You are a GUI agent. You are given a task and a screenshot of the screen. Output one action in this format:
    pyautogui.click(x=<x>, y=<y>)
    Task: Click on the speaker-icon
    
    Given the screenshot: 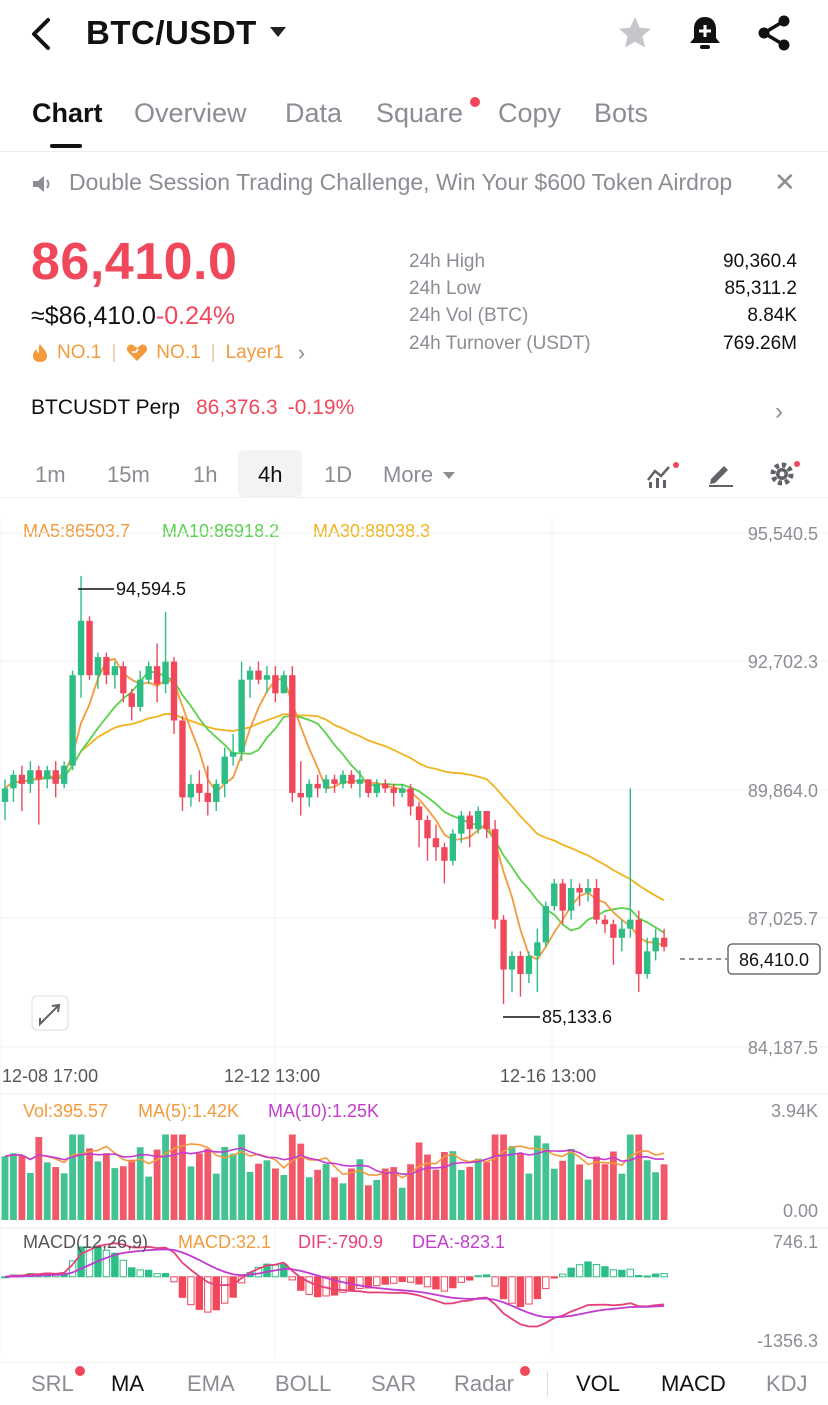 What is the action you would take?
    pyautogui.click(x=41, y=184)
    